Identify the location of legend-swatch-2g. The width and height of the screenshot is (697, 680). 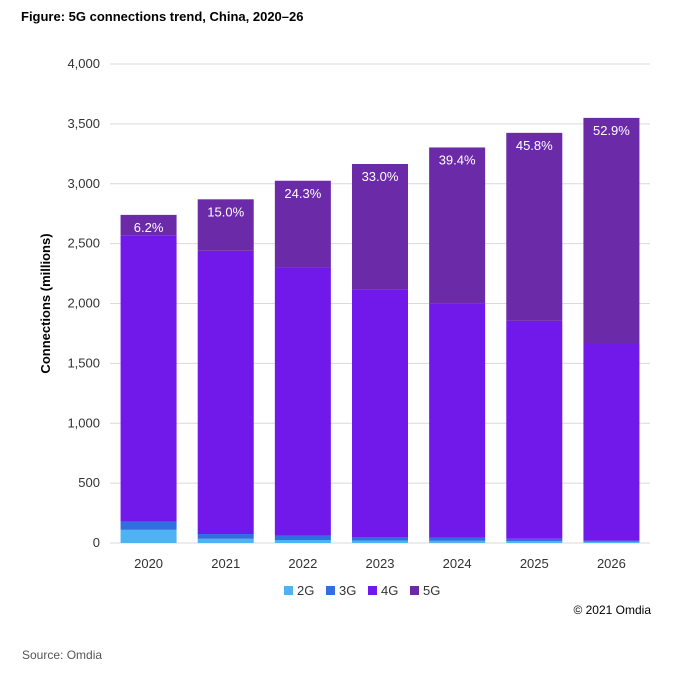
(288, 590).